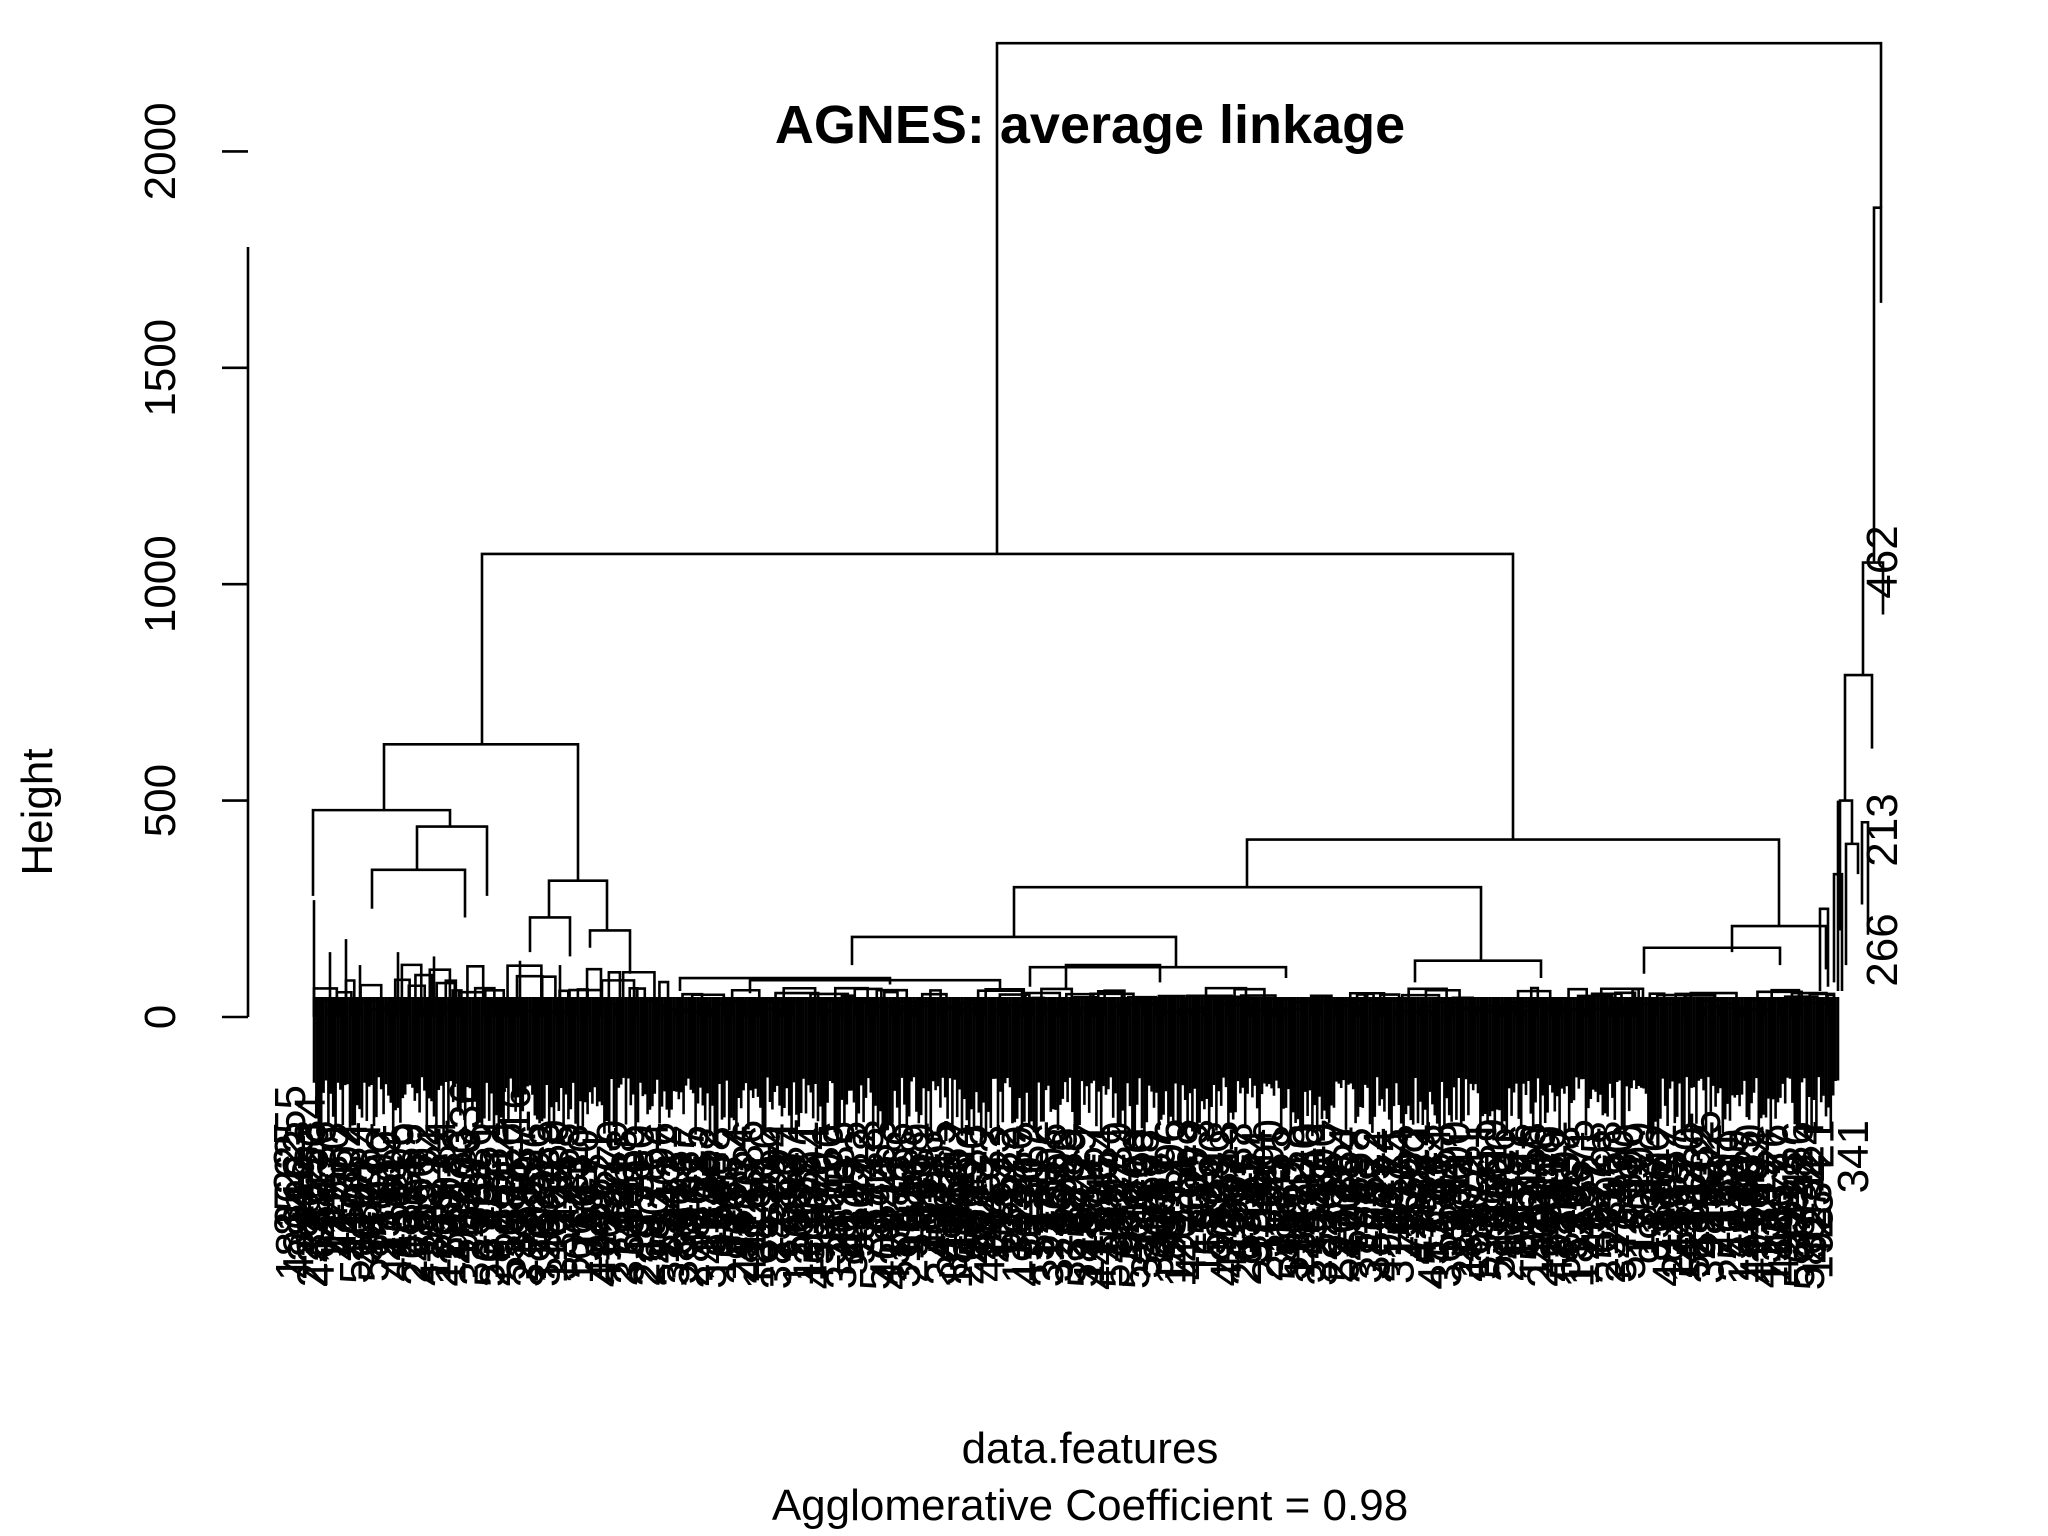 The height and width of the screenshot is (1536, 2048). I want to click on leaf-label: 194, so click(721, 1244).